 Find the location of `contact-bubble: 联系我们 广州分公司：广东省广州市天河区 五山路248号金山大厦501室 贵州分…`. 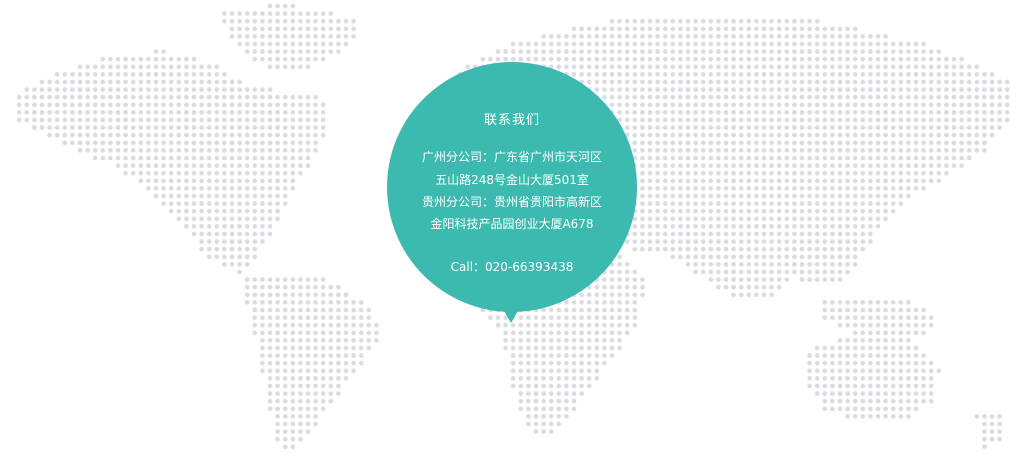

contact-bubble: 联系我们 广州分公司：广东省广州市天河区 五山路248号金山大厦501室 贵州分… is located at coordinates (512, 187).